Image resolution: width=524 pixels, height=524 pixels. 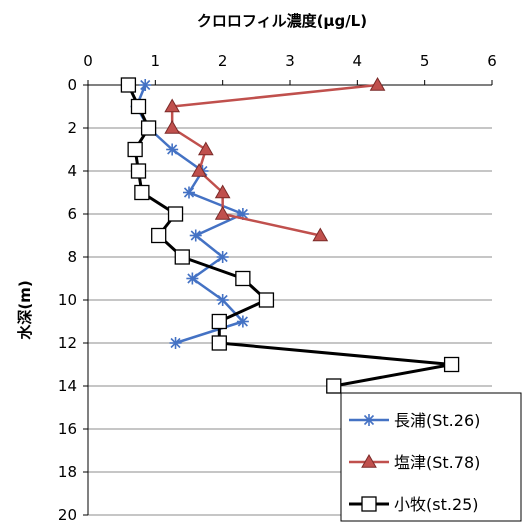 I want to click on y-tick-label-14: 14, so click(x=67, y=386).